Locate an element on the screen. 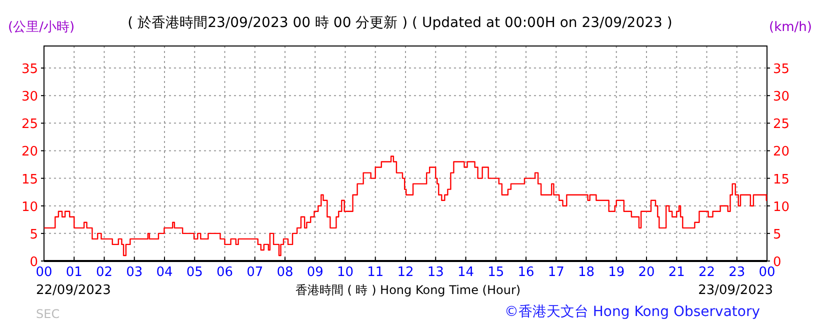  annotation: 22/09/2023 is located at coordinates (73, 290).